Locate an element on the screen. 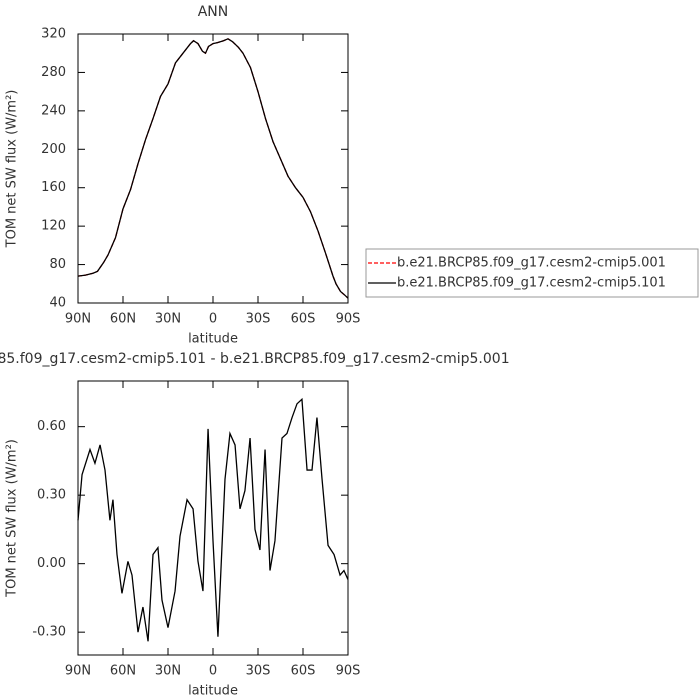  y-tick-label: 320 is located at coordinates (53, 34).